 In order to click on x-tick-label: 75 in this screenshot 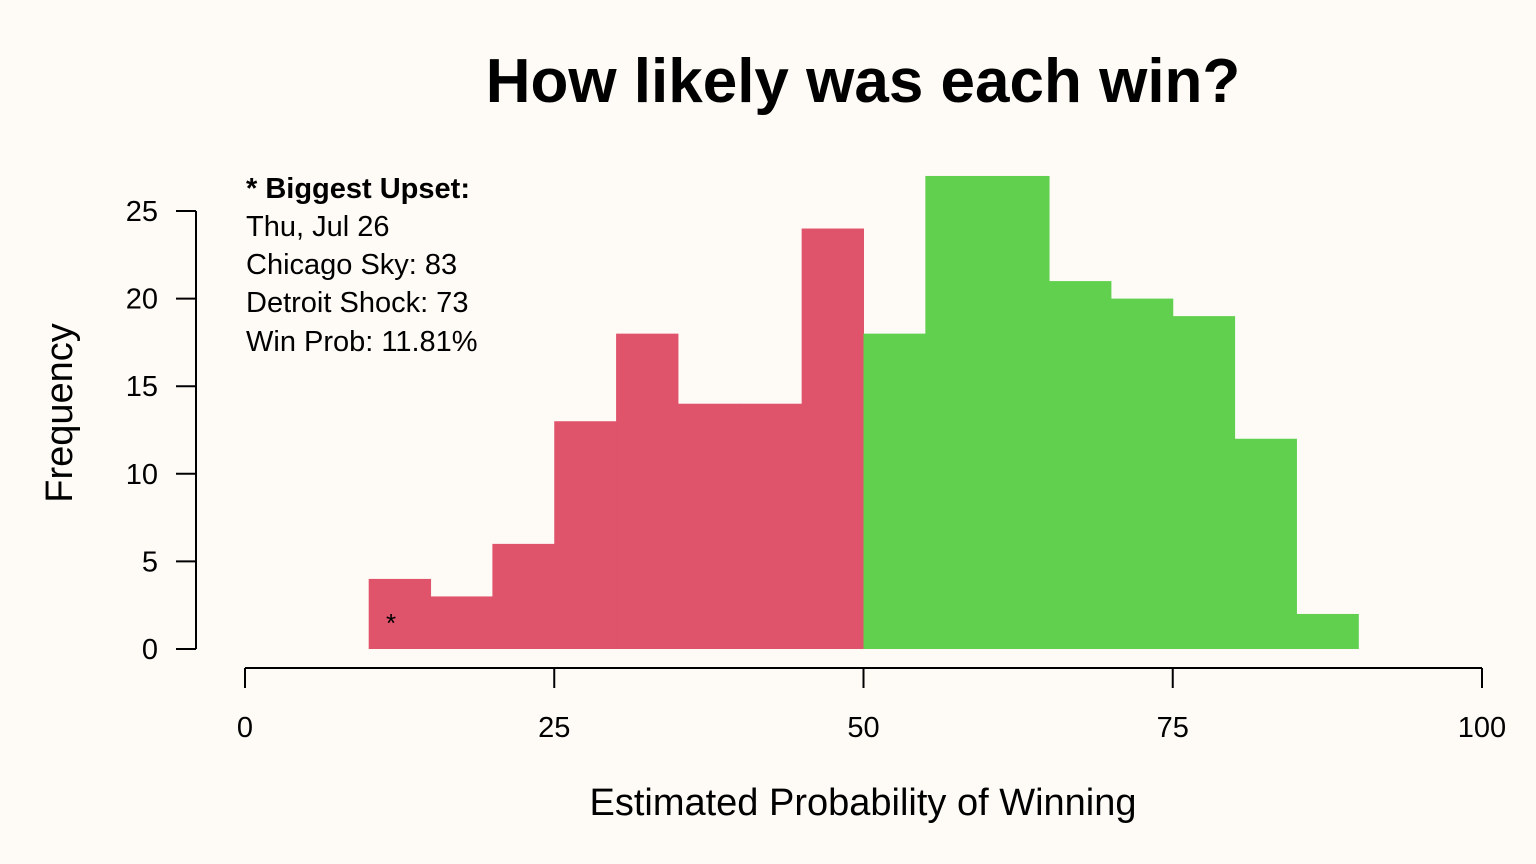, I will do `click(1173, 728)`.